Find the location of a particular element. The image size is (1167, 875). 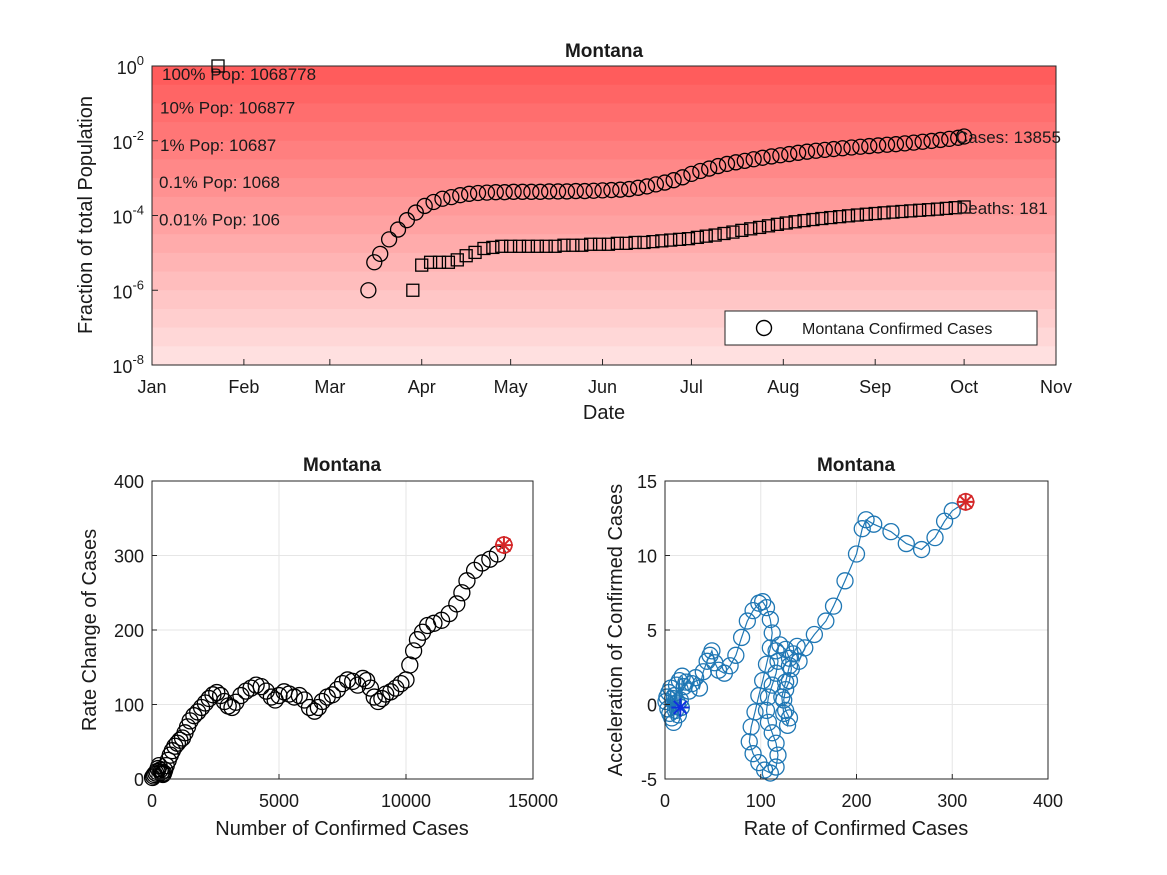

cases-end-label: Cases: 13855 is located at coordinates (1008, 137).